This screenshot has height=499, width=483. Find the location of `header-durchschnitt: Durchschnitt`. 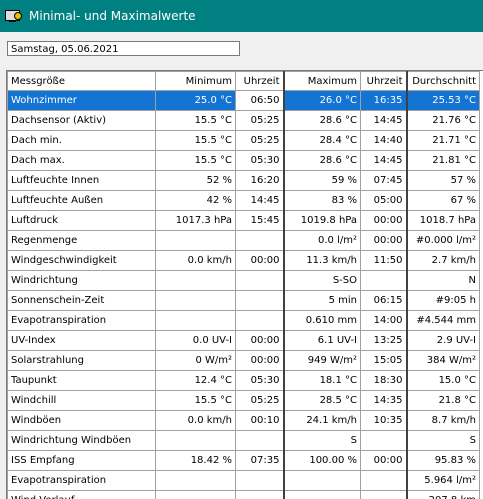

header-durchschnitt: Durchschnitt is located at coordinates (443, 81).